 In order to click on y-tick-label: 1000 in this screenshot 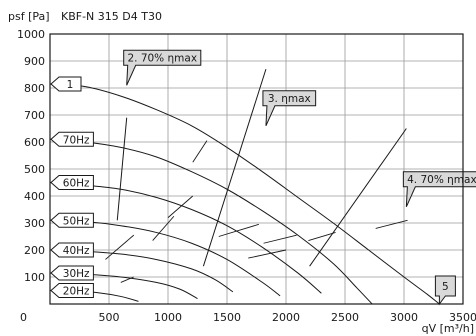, I will do `click(31, 34)`.